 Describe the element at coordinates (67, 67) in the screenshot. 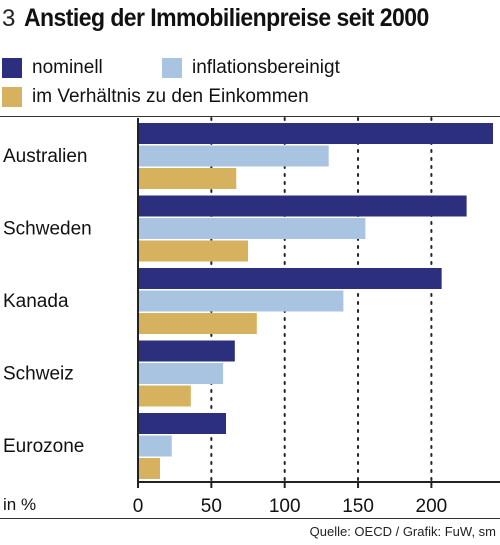

I see `legend-label-nominal: nominell` at that location.